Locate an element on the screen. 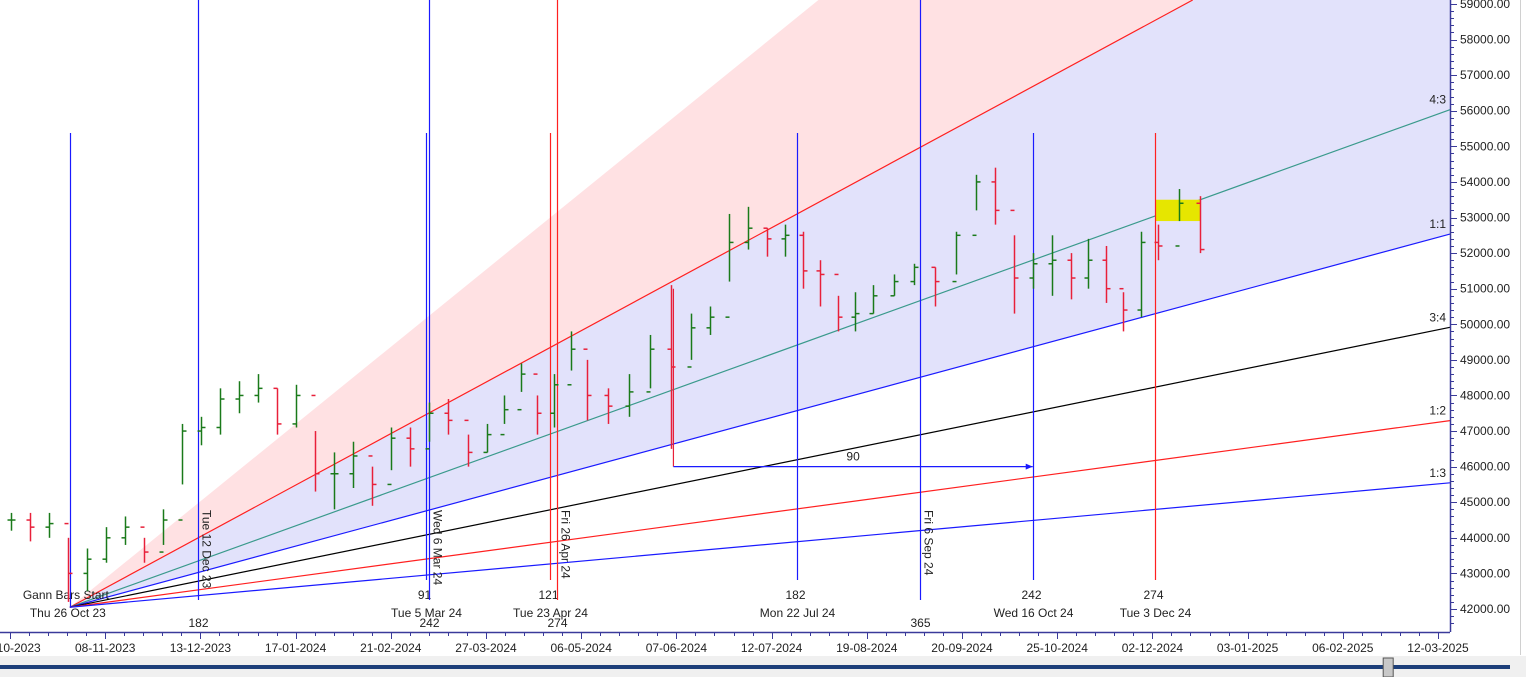  fan-line-label: 3:4 is located at coordinates (1437, 317).